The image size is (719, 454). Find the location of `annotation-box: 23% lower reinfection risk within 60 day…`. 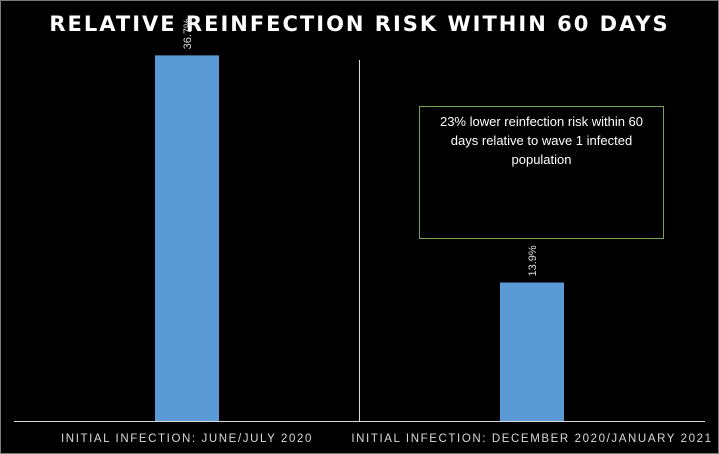

annotation-box: 23% lower reinfection risk within 60 day… is located at coordinates (541, 172).